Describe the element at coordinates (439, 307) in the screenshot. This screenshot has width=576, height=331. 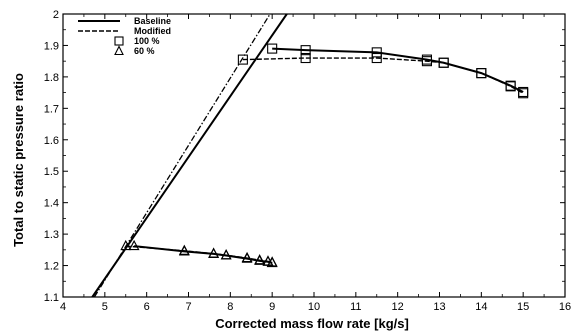
I see `x-tick-label: 13` at that location.